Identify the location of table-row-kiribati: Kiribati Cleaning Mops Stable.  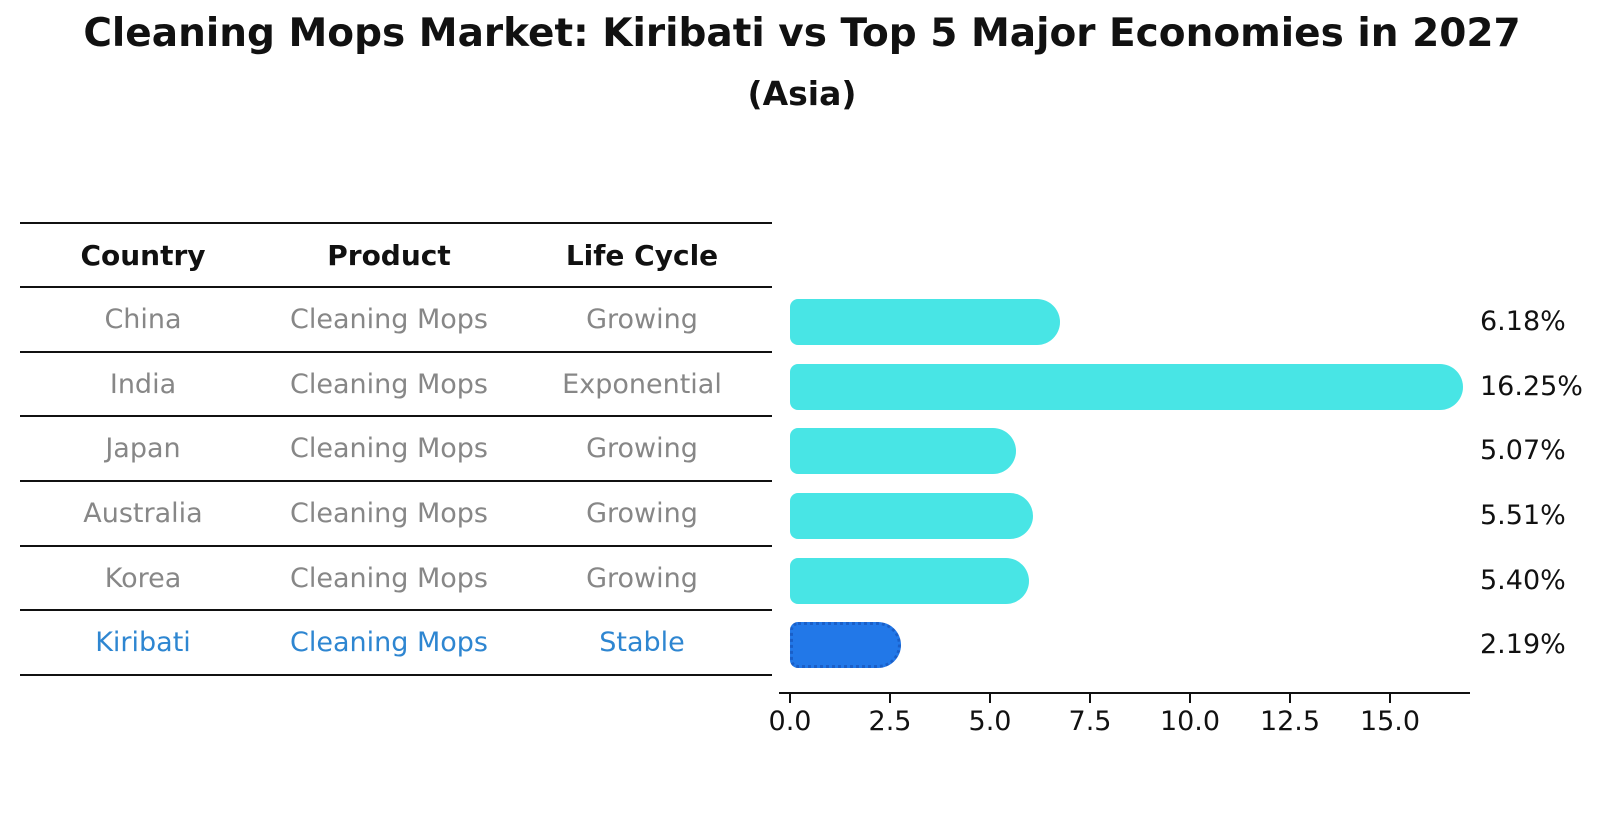
(396, 644).